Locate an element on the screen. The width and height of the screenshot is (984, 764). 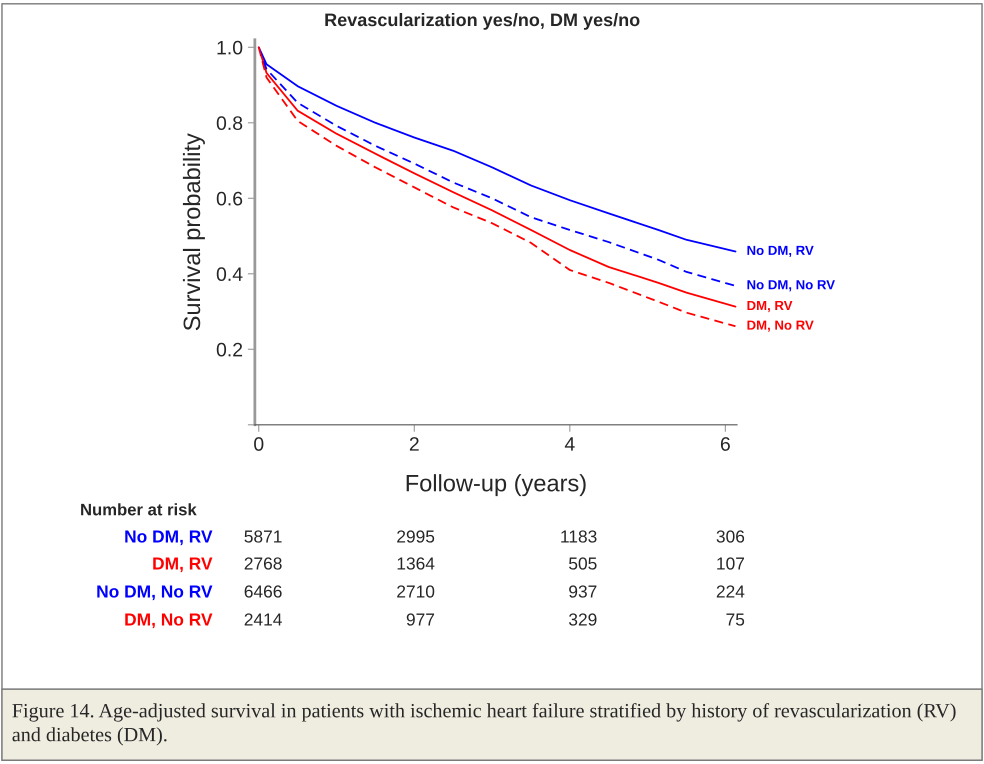
x-tick-label: 2 is located at coordinates (414, 444).